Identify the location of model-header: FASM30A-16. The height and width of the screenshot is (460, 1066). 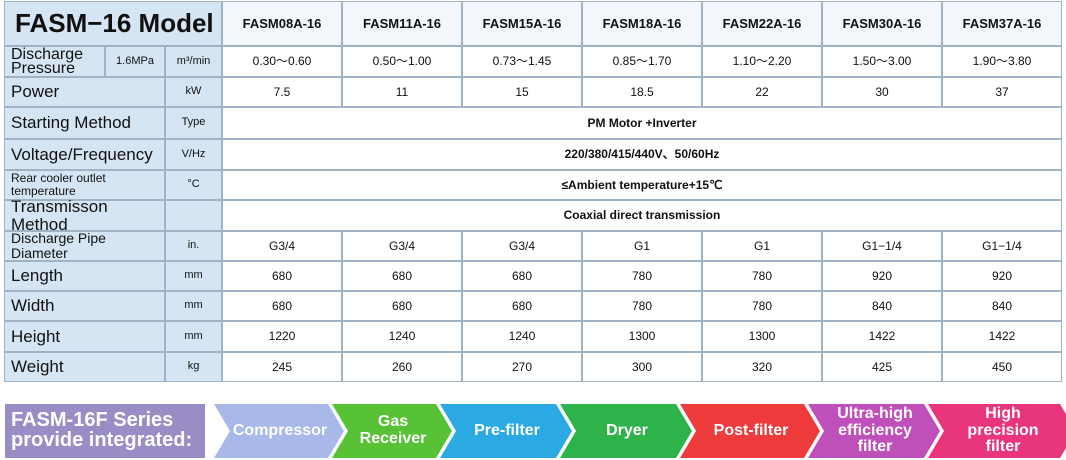
(882, 23).